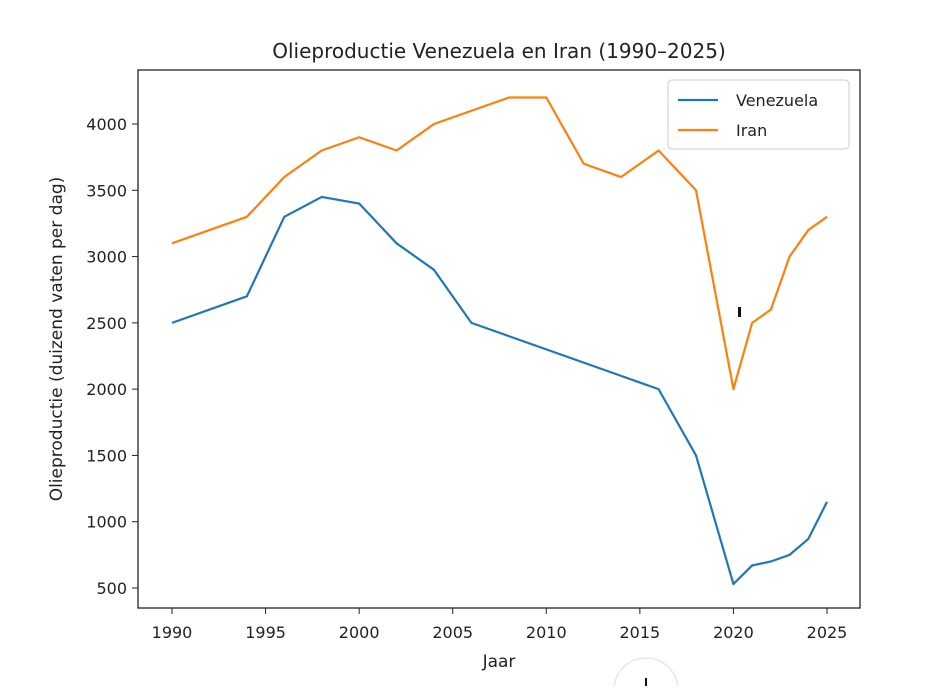  I want to click on x-tick-label: 2015, so click(639, 632).